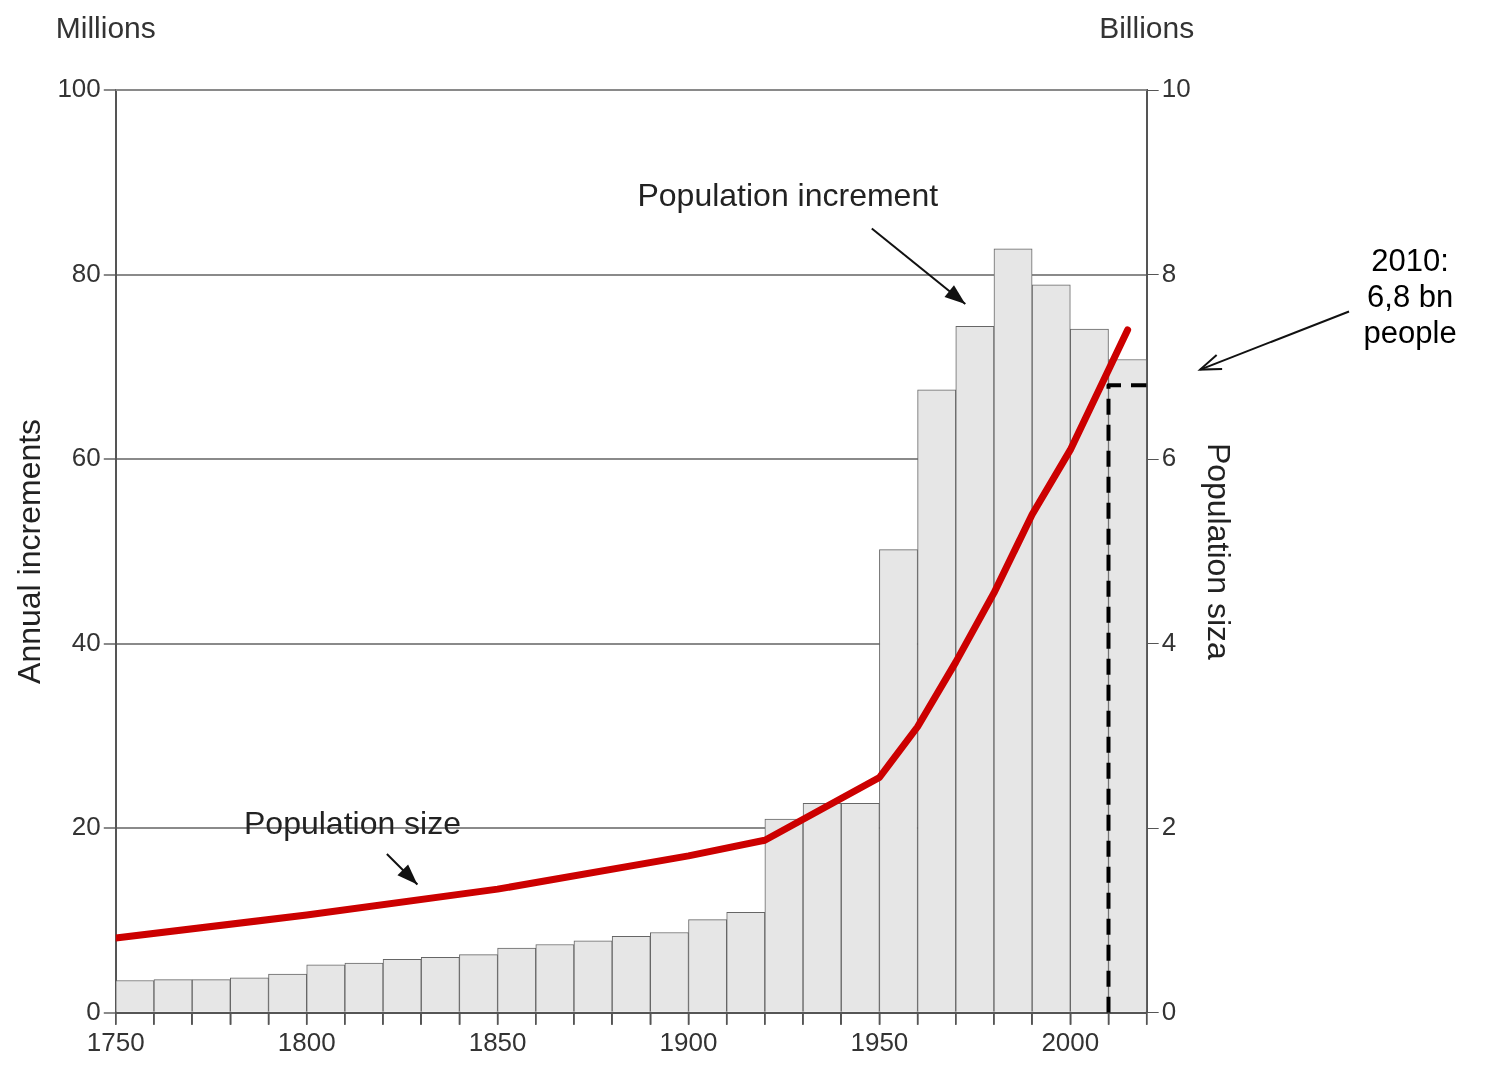 This screenshot has width=1490, height=1070. What do you see at coordinates (1147, 28) in the screenshot?
I see `text: Billions` at bounding box center [1147, 28].